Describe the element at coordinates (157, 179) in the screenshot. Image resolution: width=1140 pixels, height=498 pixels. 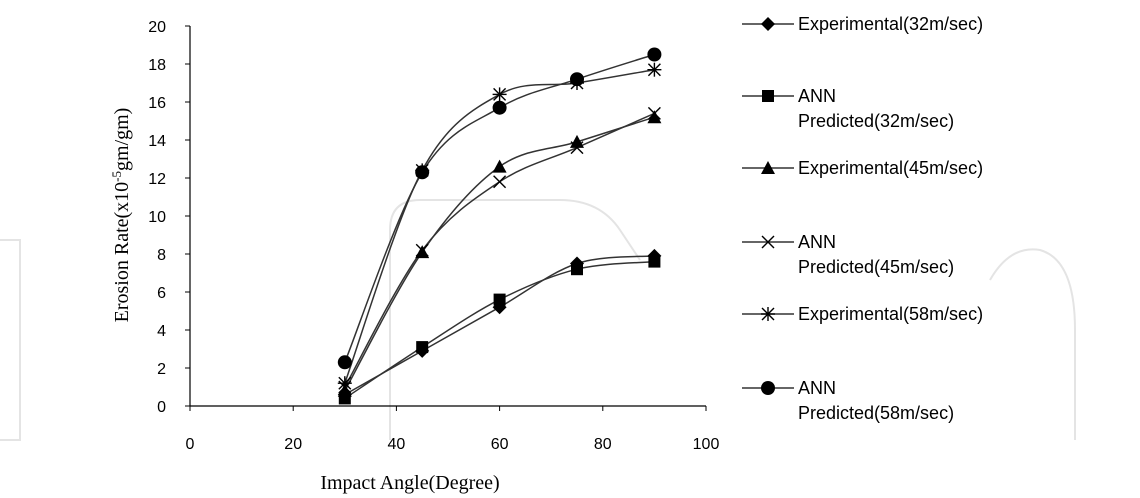
I see `y-tick-label: 12` at that location.